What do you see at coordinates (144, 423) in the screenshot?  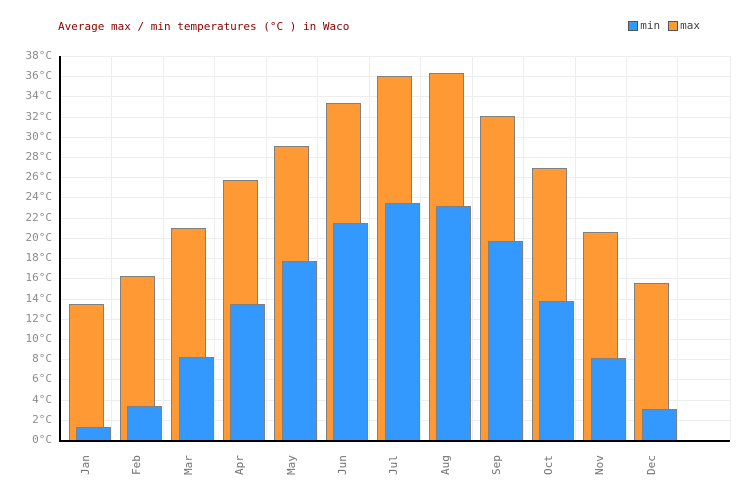 I see `bar-min-feb` at bounding box center [144, 423].